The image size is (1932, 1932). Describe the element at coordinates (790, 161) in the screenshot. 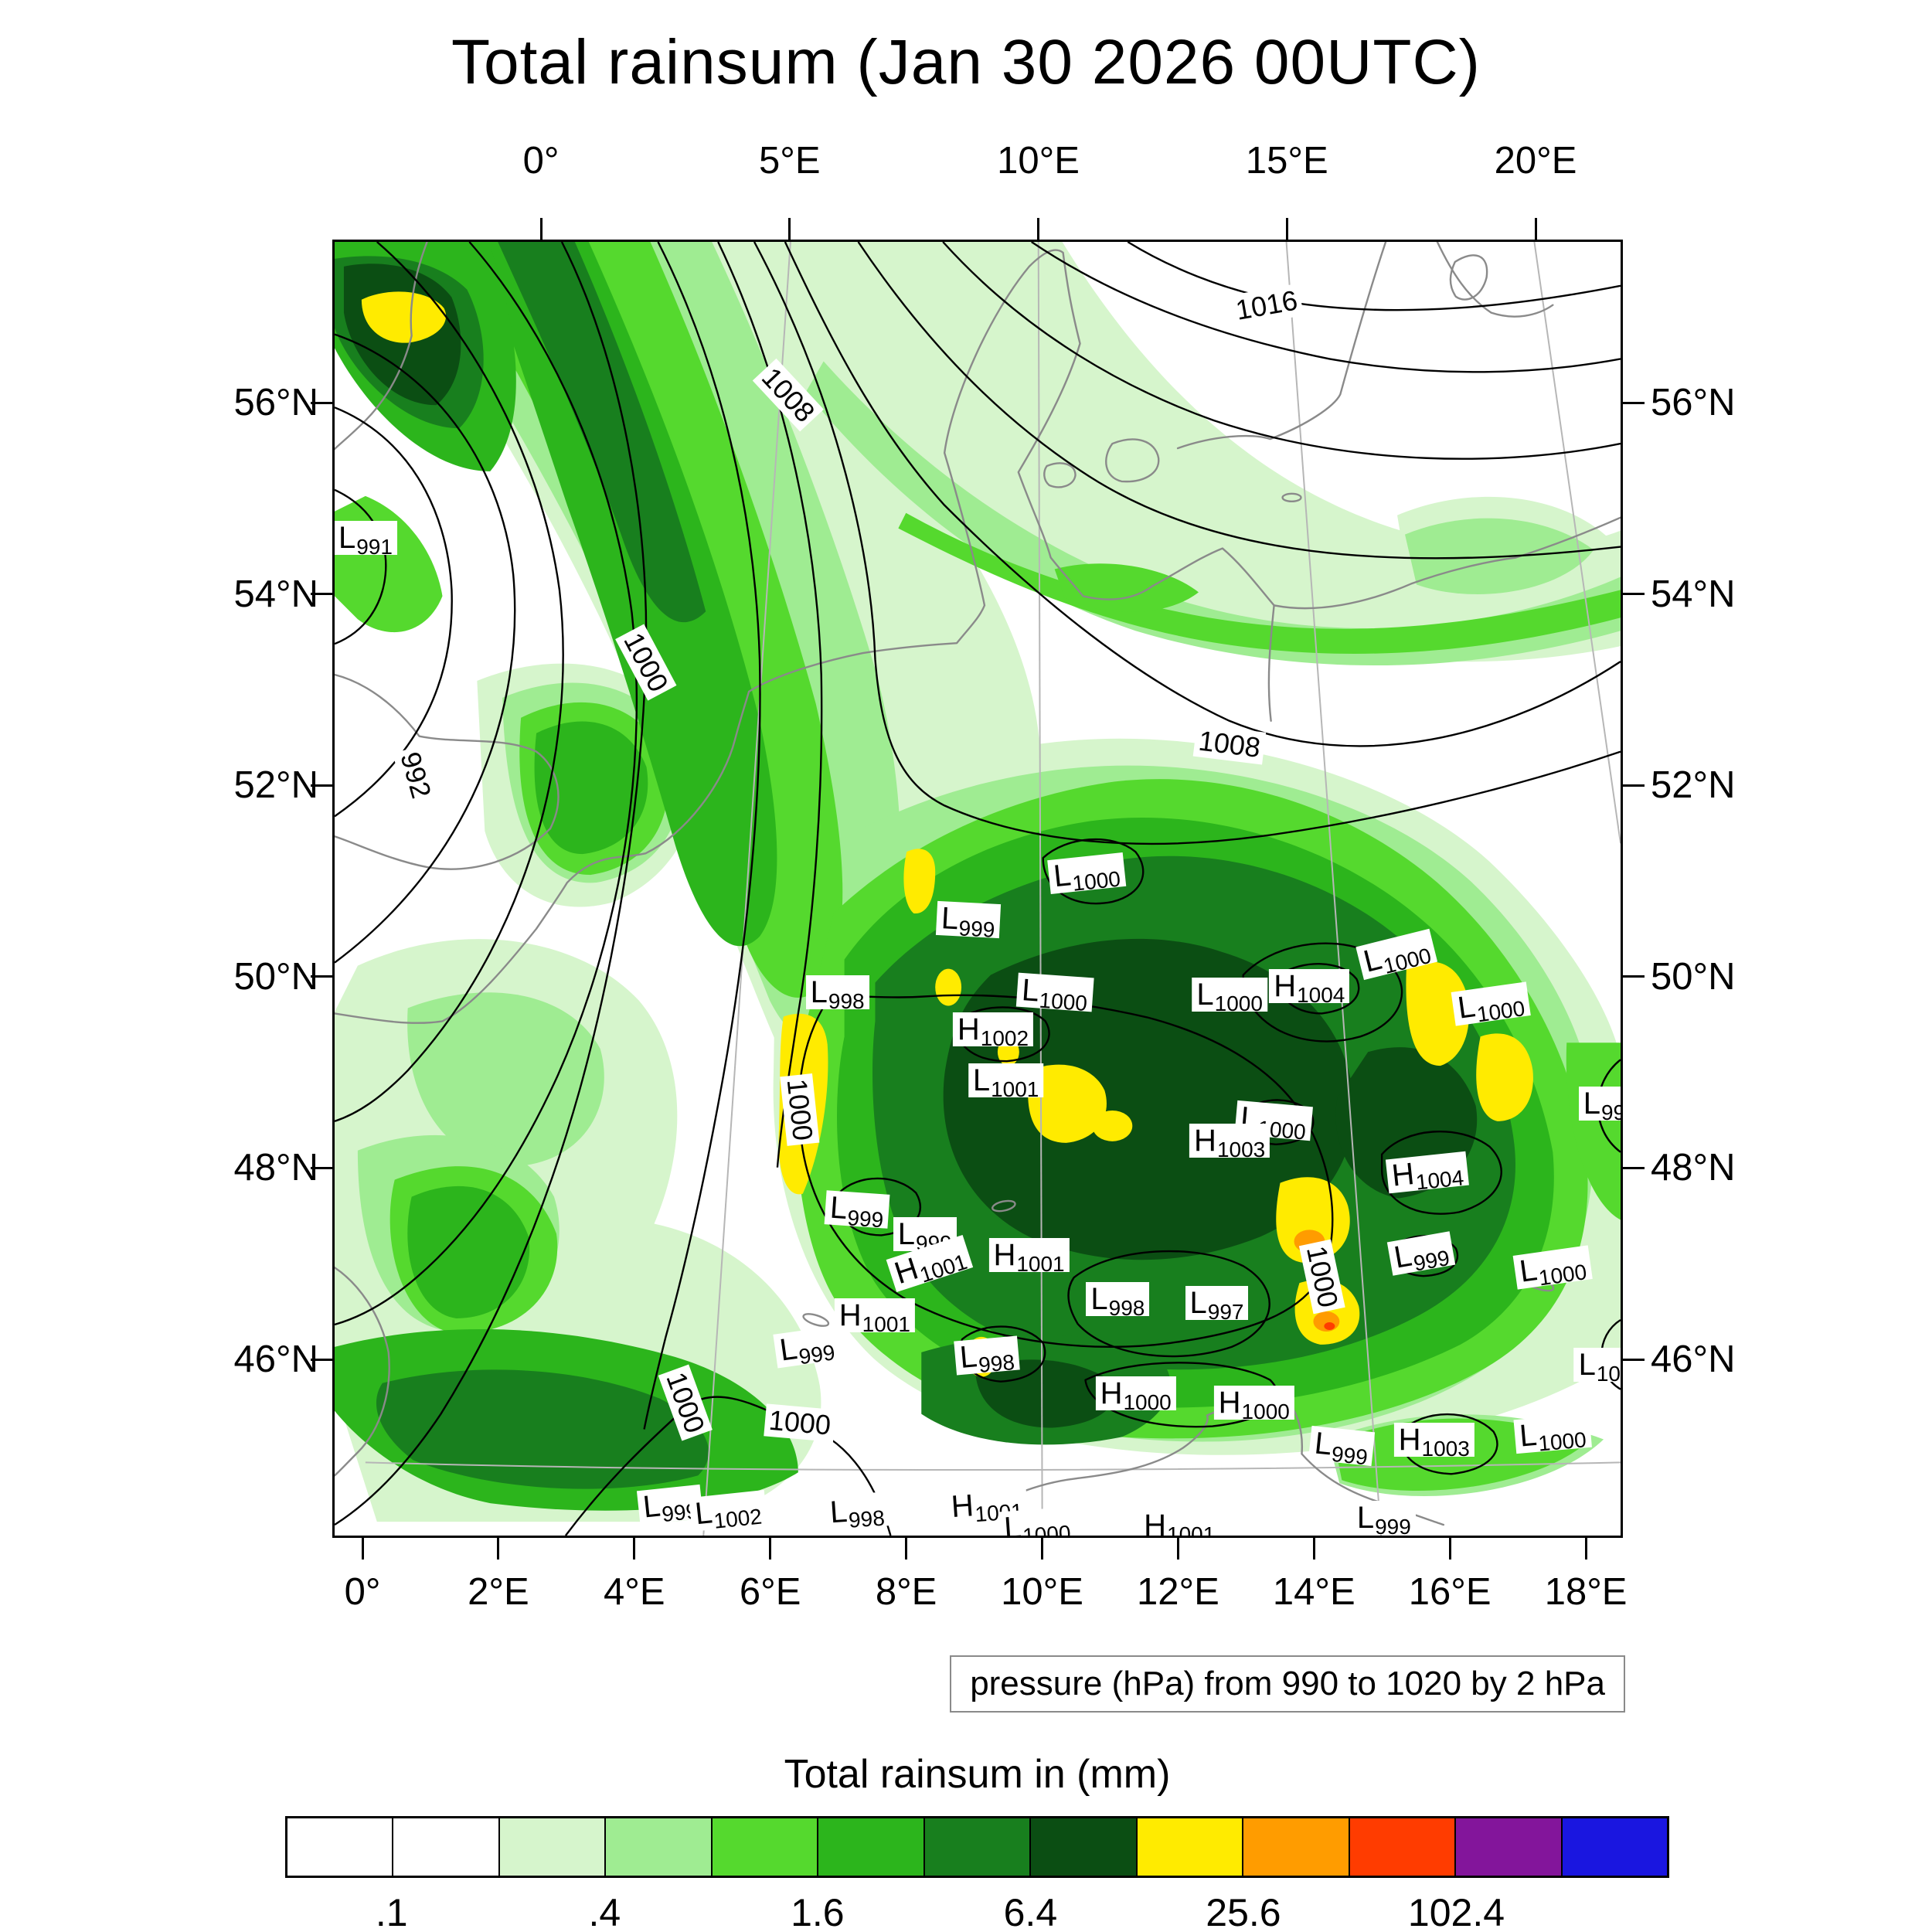

I see `axis-tick-label-top: 5°E` at that location.